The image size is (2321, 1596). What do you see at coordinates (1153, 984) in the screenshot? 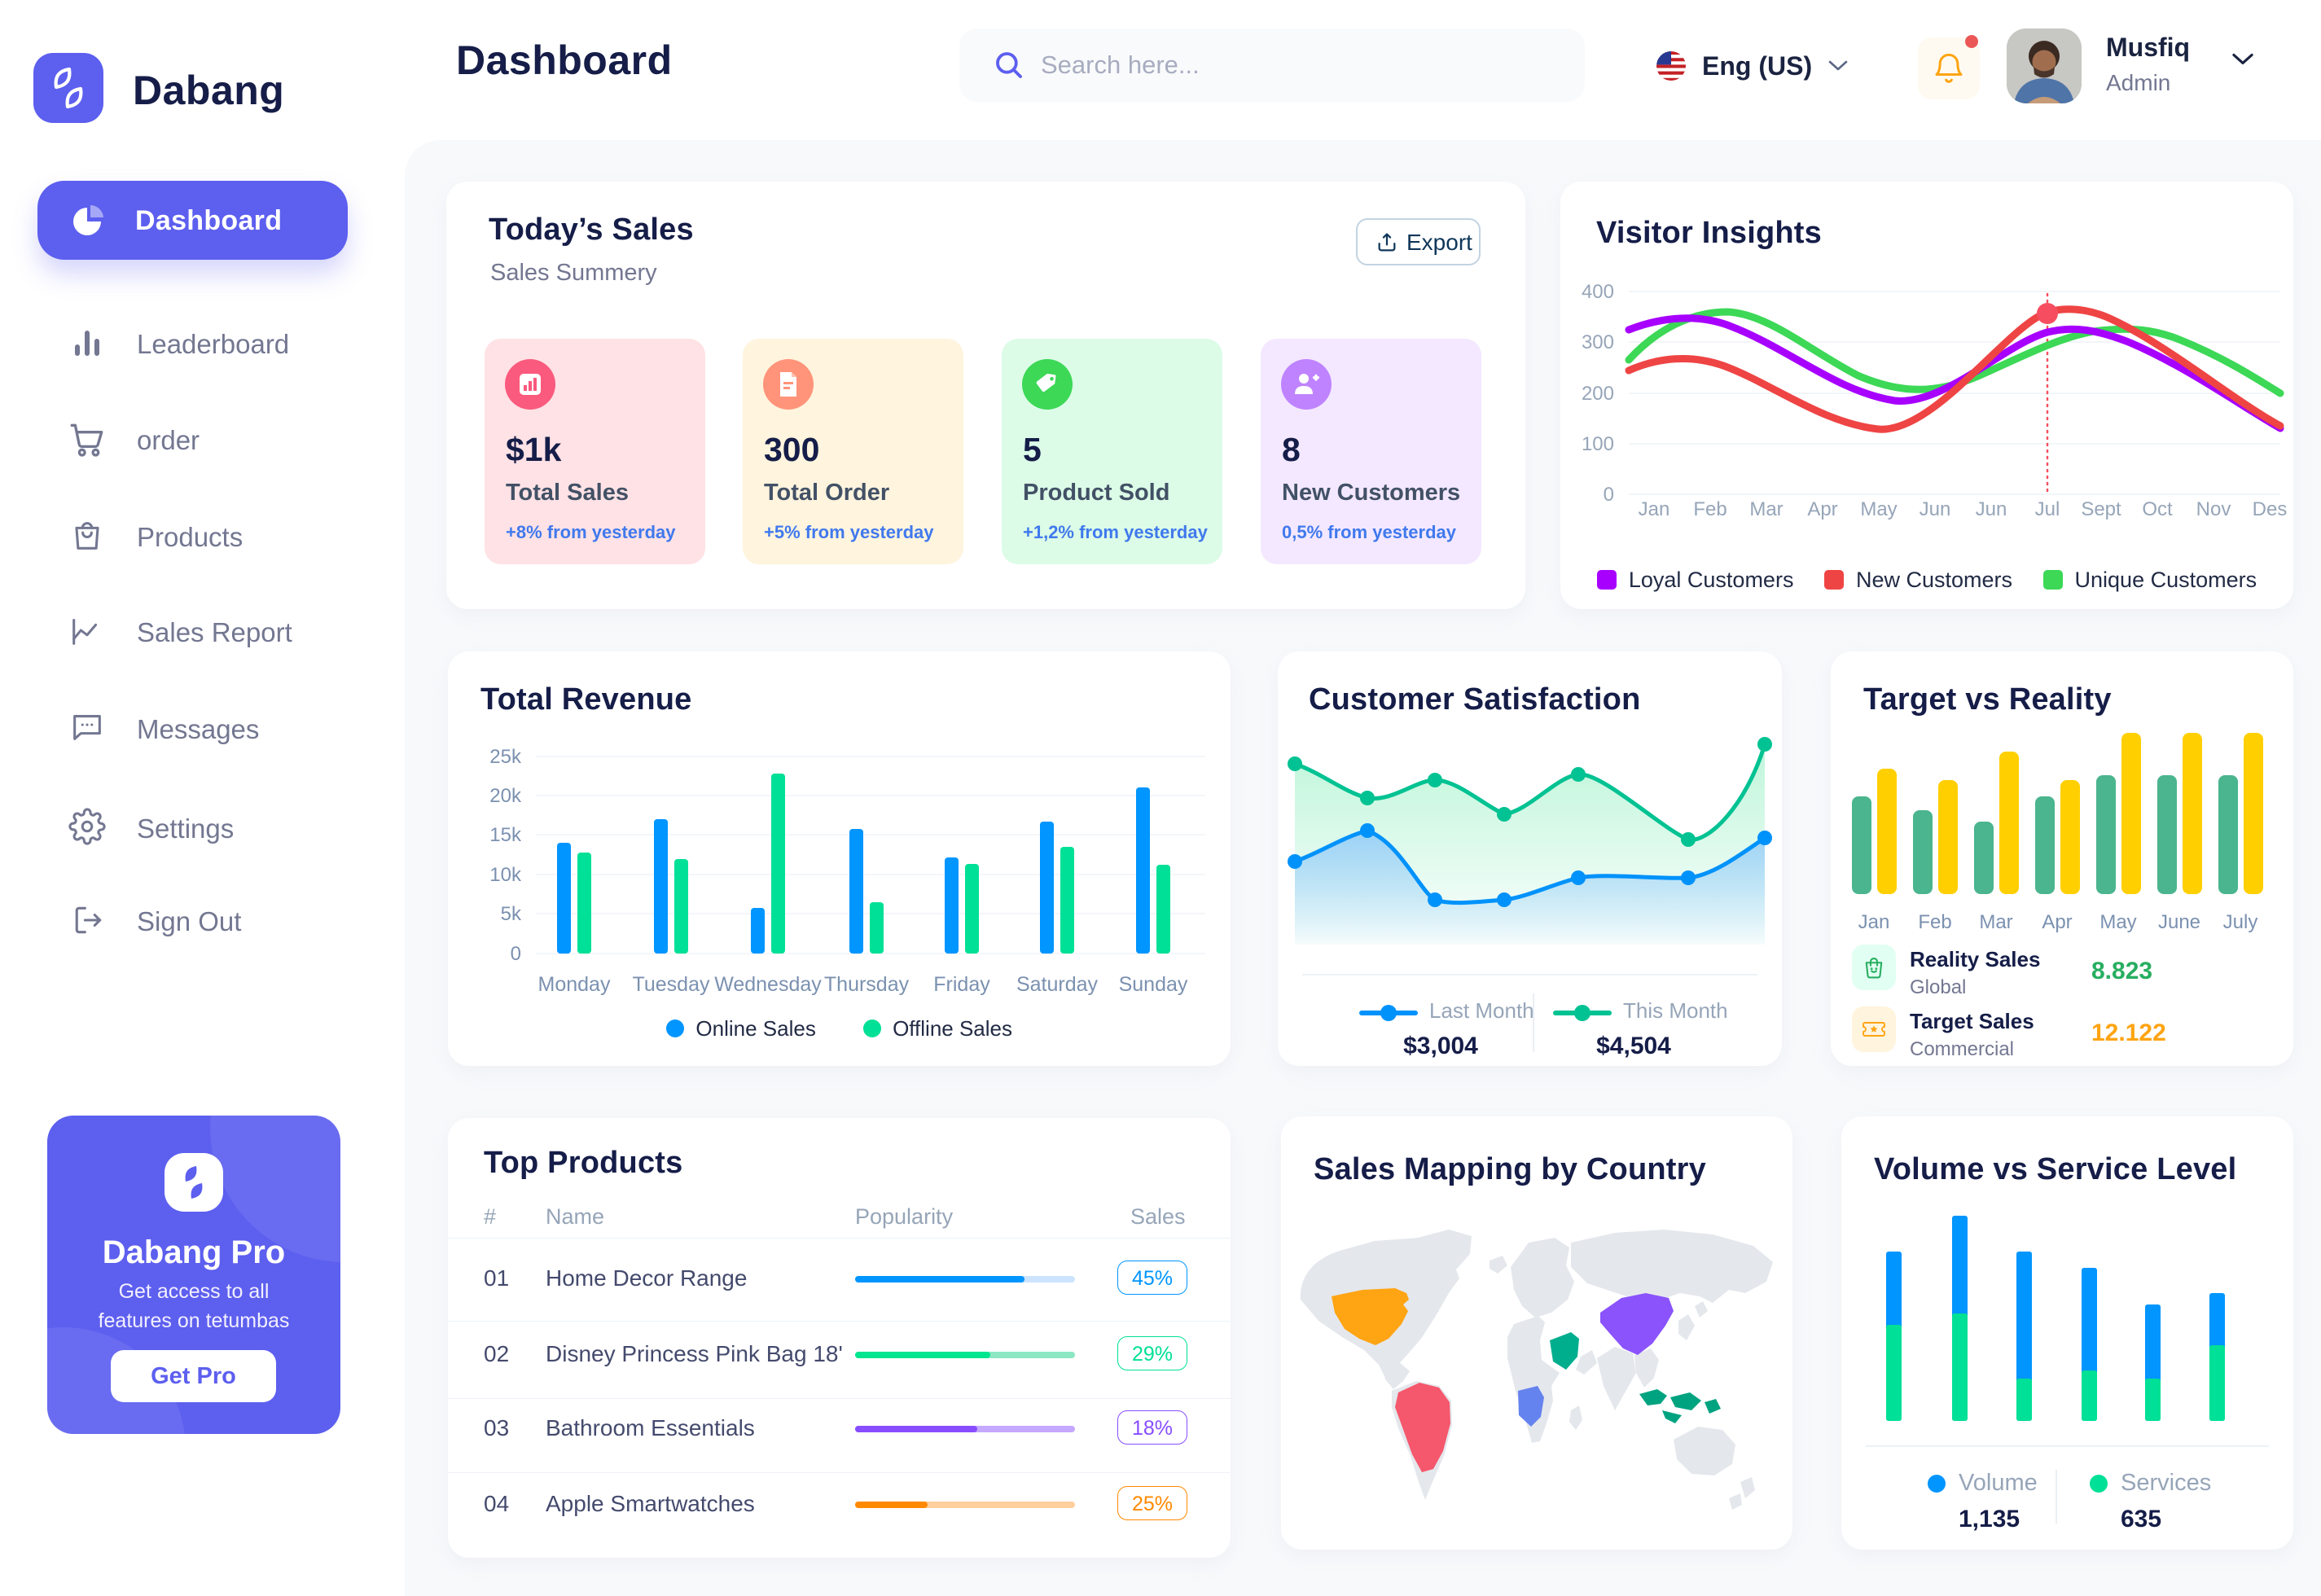
I see `svg-text: Sunday` at bounding box center [1153, 984].